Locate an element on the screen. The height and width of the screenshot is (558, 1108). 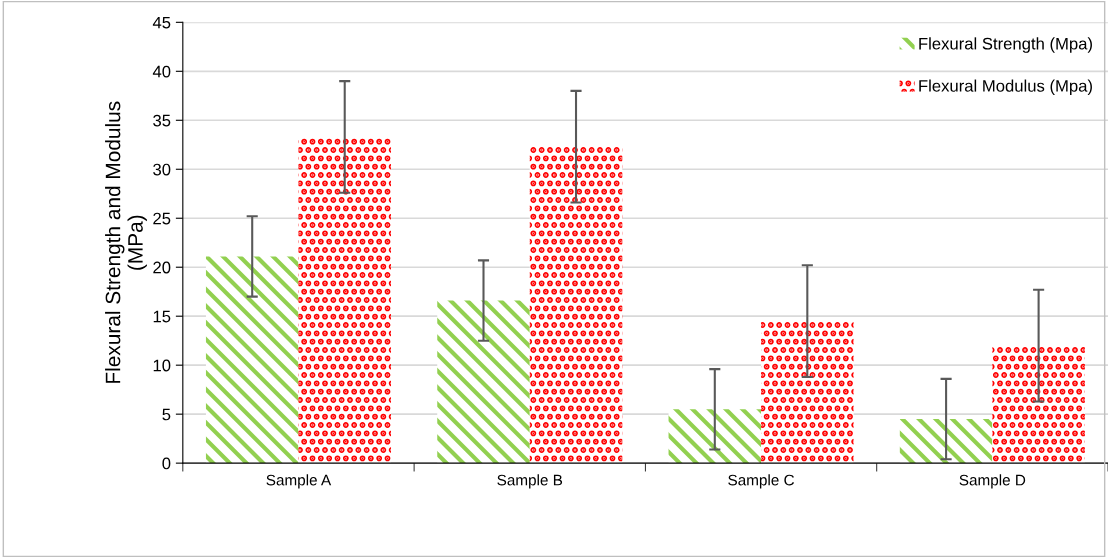
y-tick-label: 5 is located at coordinates (166, 414).